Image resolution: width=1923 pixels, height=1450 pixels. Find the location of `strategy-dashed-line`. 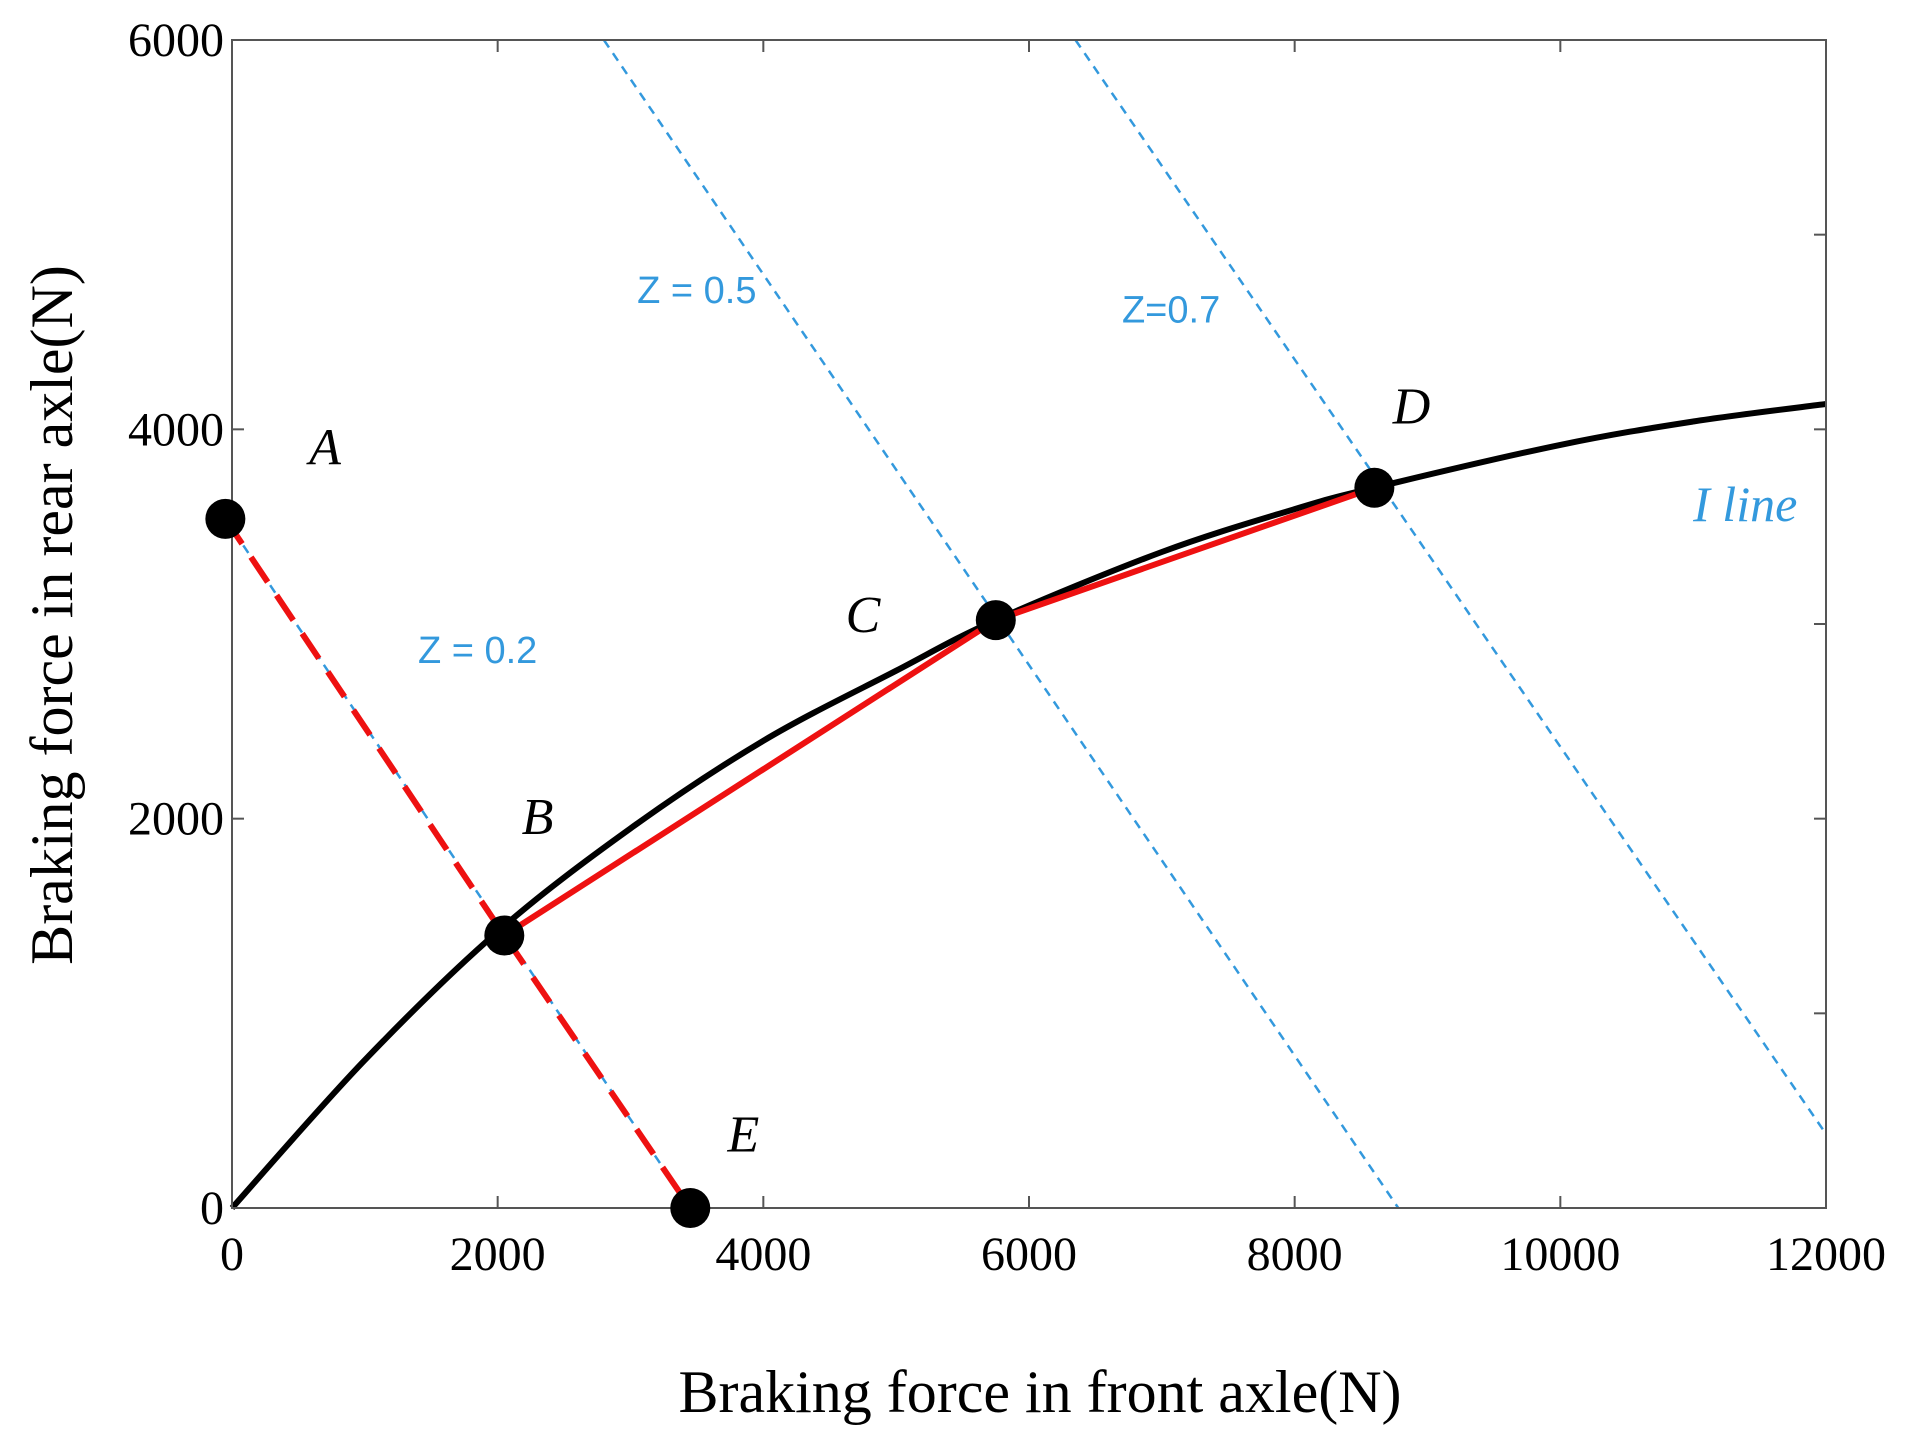

strategy-dashed-line is located at coordinates (459, 863).